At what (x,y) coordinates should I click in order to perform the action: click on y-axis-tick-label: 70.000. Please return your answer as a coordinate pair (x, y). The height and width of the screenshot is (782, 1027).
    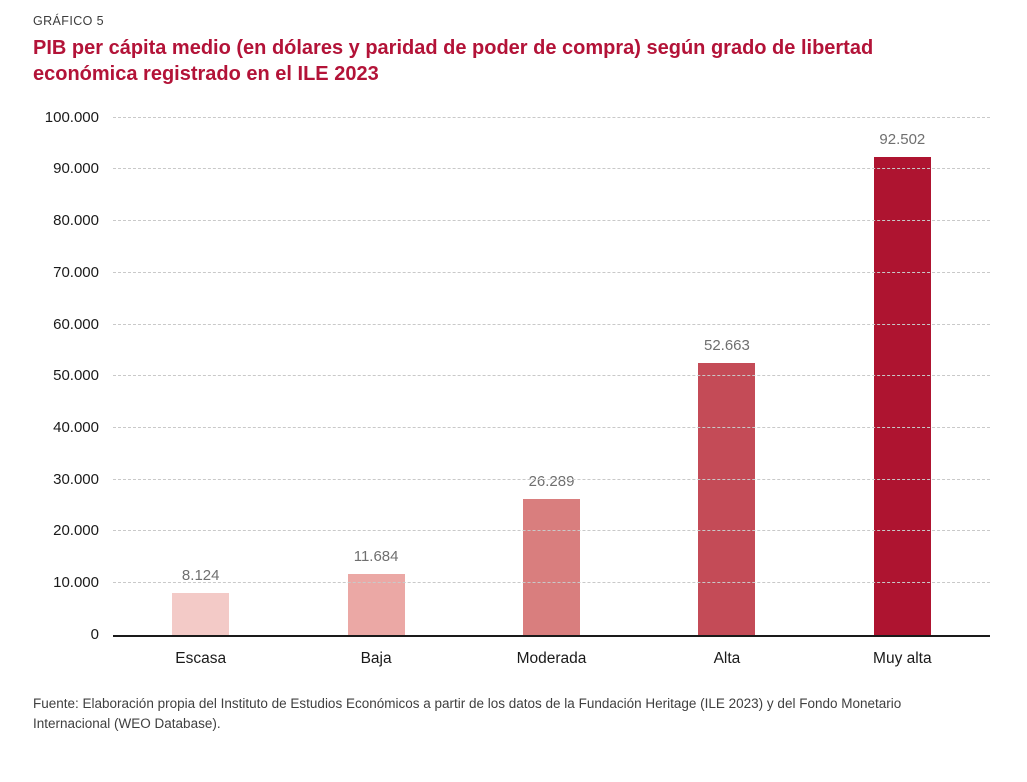
    Looking at the image, I should click on (76, 272).